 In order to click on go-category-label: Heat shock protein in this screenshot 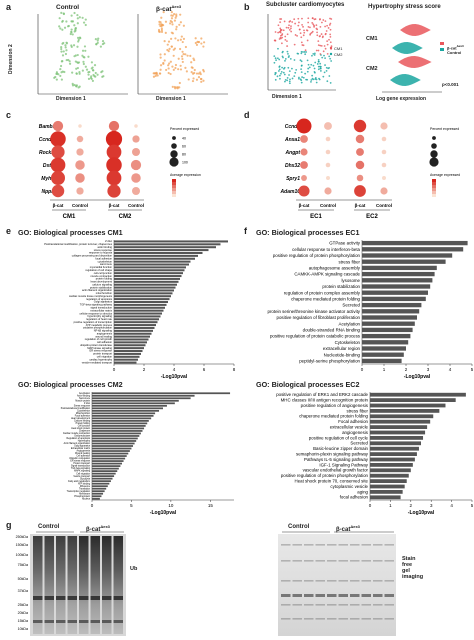, I will do `click(81, 428)`.